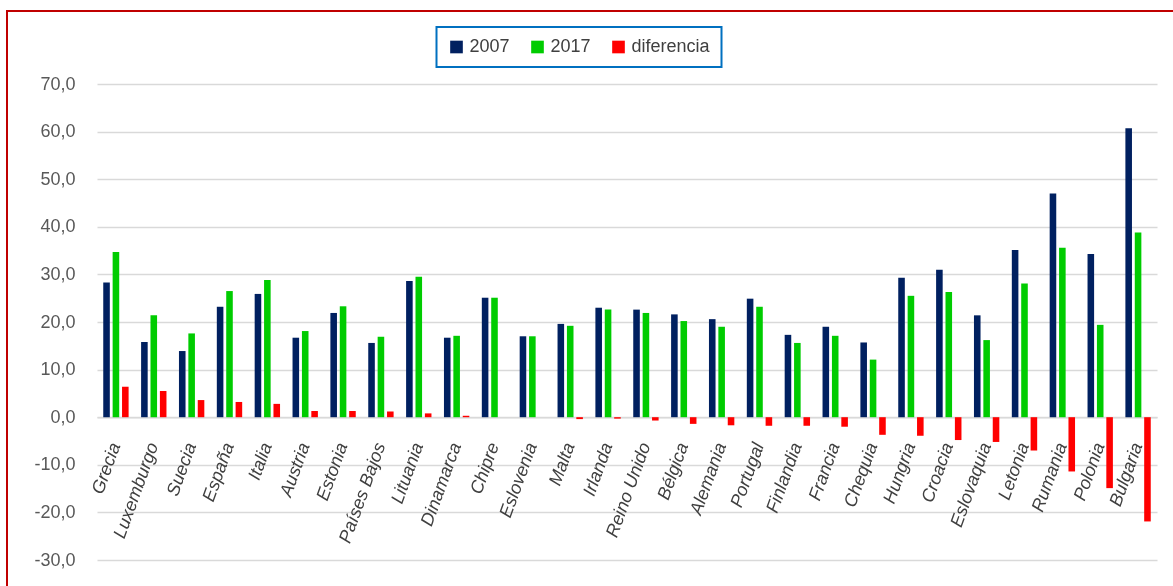 This screenshot has width=1173, height=586. What do you see at coordinates (484, 468) in the screenshot?
I see `x-tick-label: Chipre` at bounding box center [484, 468].